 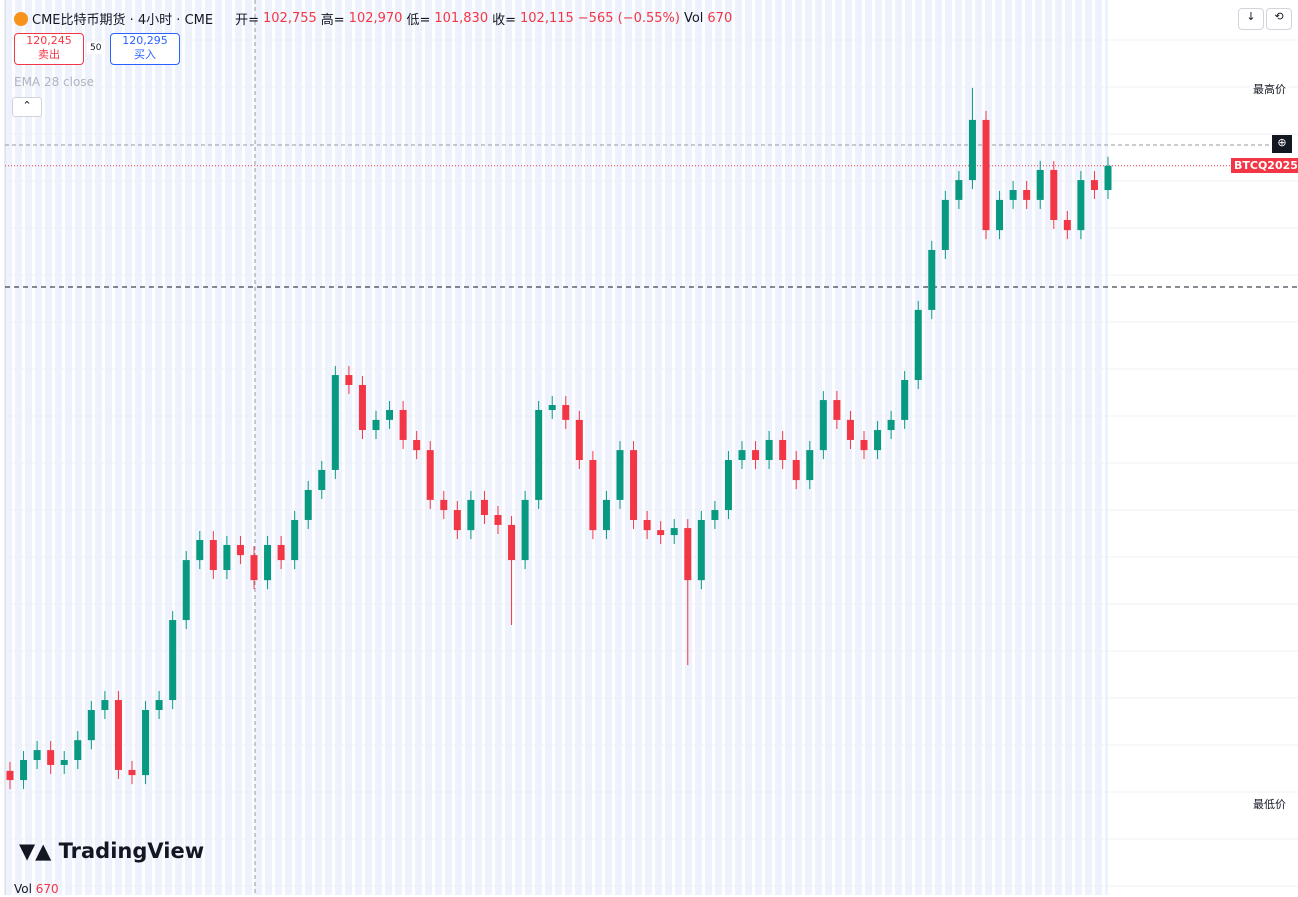 What do you see at coordinates (49, 49) in the screenshot?
I see `sell-button: 120,245 卖出` at bounding box center [49, 49].